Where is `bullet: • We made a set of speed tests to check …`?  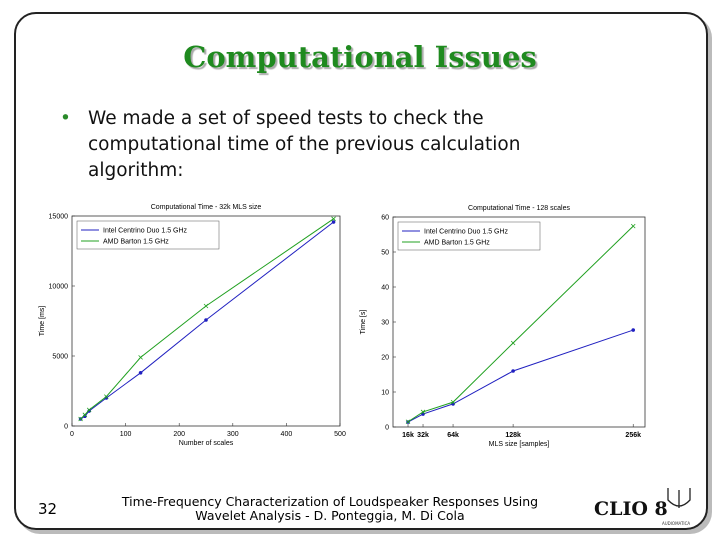
bullet: • We made a set of speed tests to check … is located at coordinates (290, 143).